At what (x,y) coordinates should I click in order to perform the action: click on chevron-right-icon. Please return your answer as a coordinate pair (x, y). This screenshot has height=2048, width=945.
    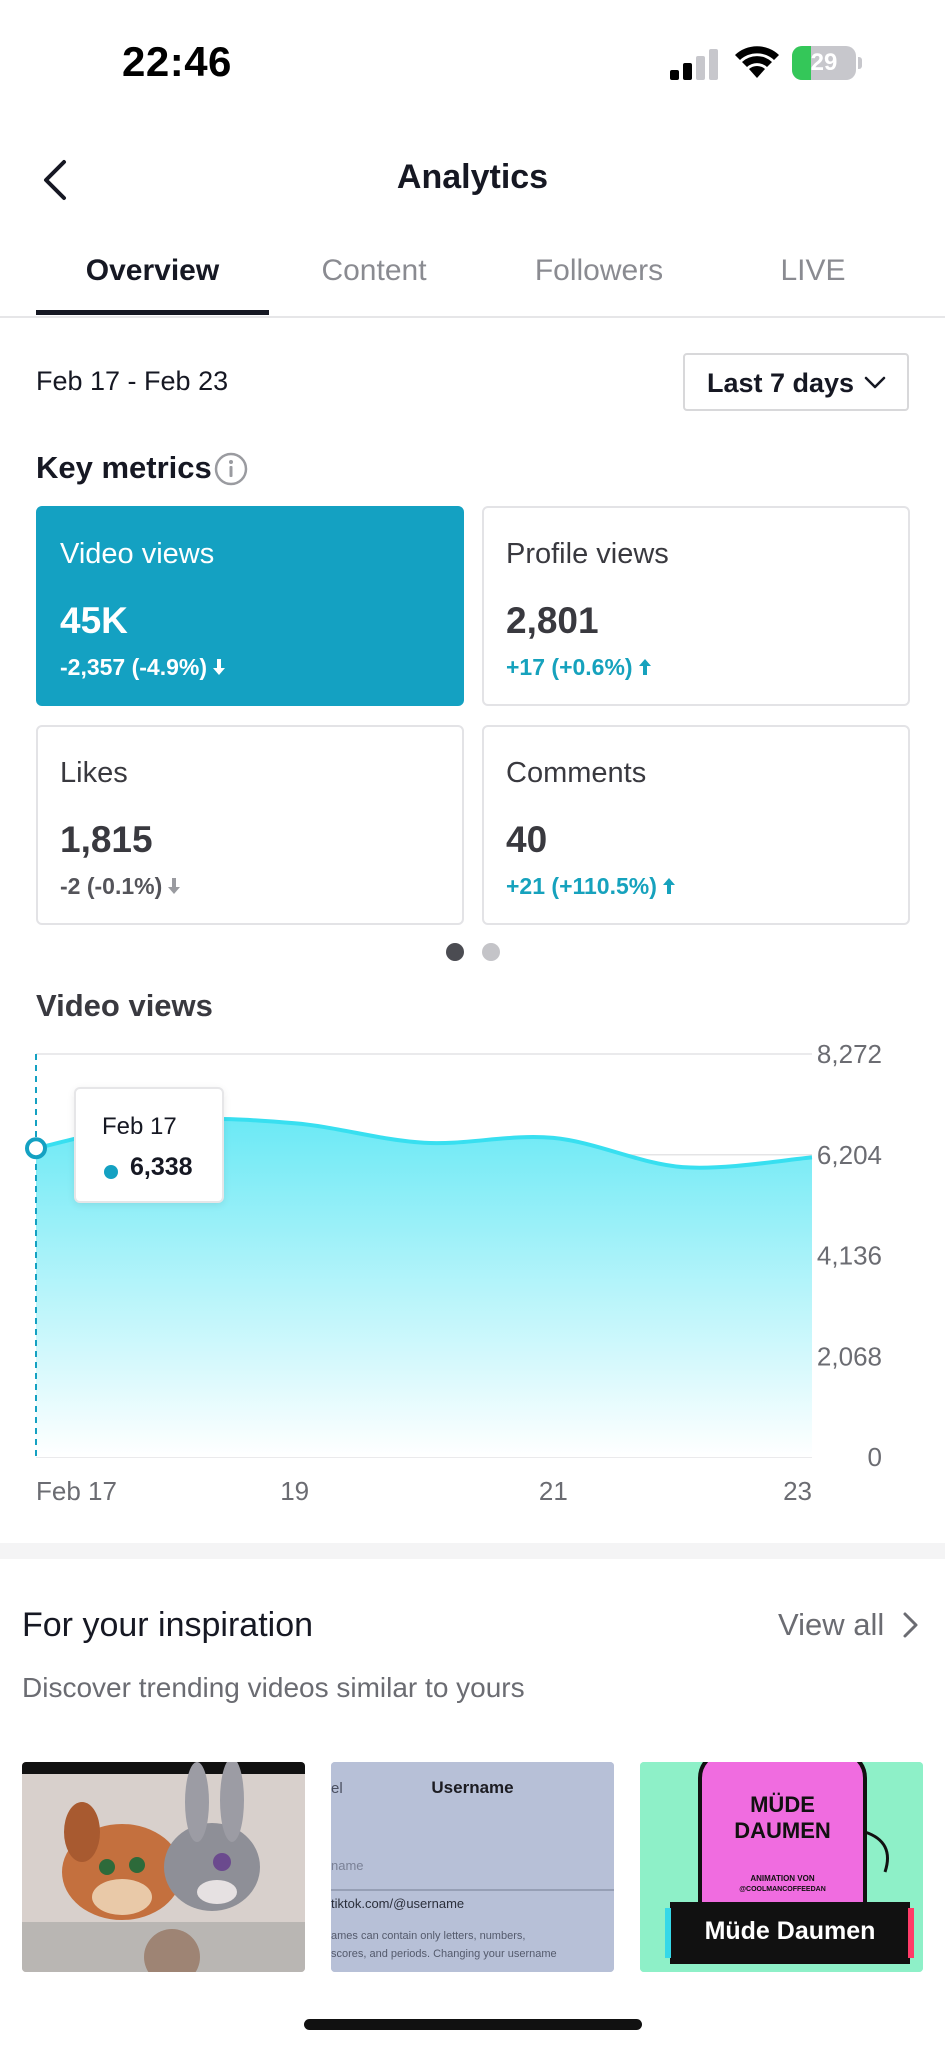
    Looking at the image, I should click on (911, 1625).